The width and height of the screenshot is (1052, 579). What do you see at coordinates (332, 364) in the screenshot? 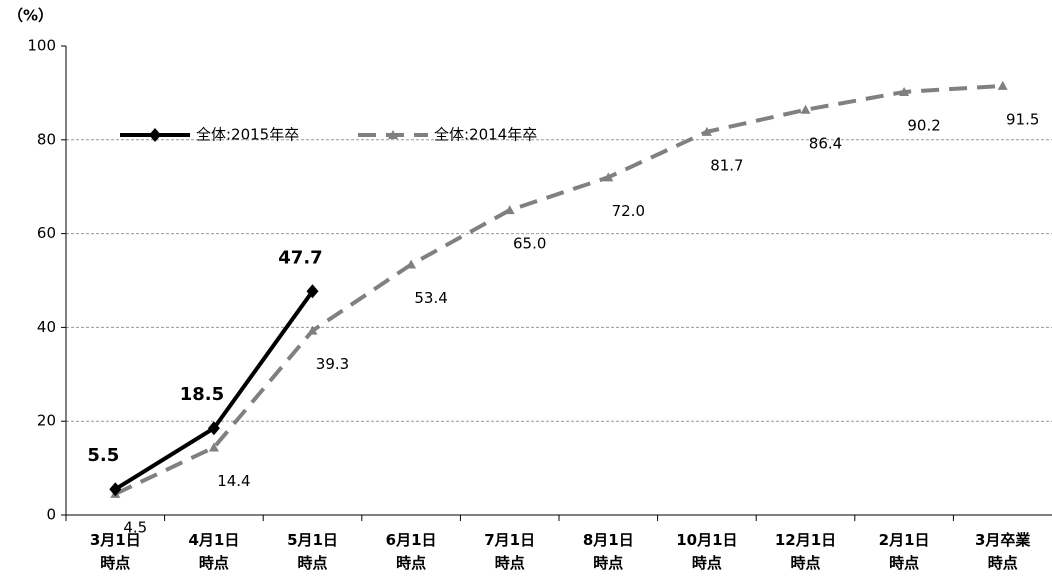
I see `data-label: 39.3` at bounding box center [332, 364].